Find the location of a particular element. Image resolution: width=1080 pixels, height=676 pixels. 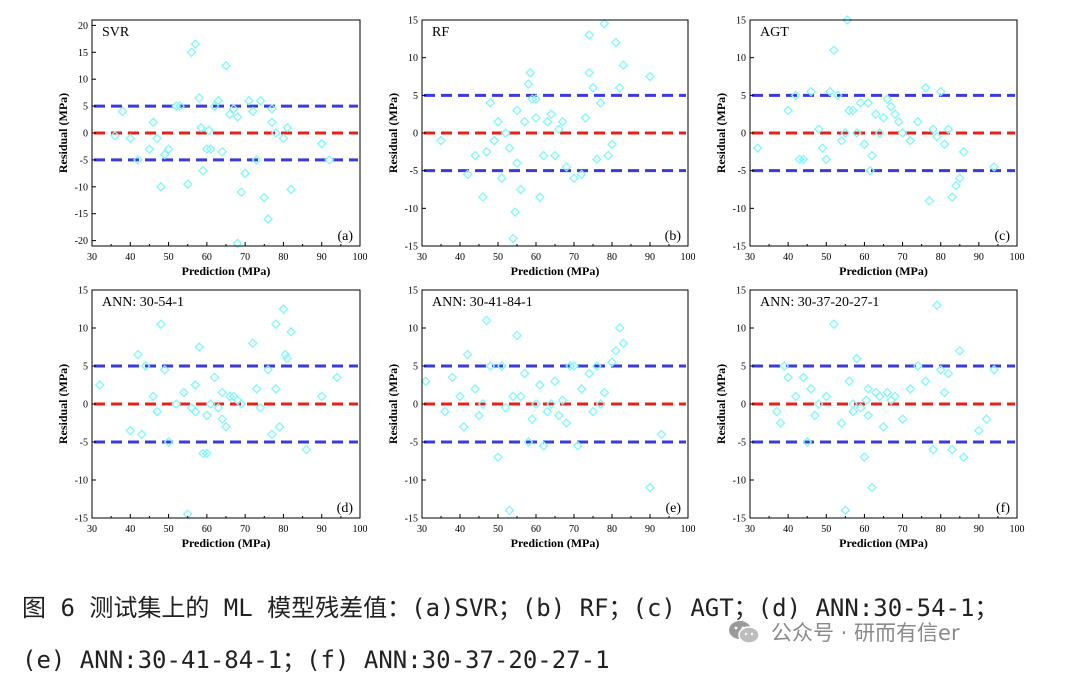

x-tick-label: 50 is located at coordinates (169, 529).